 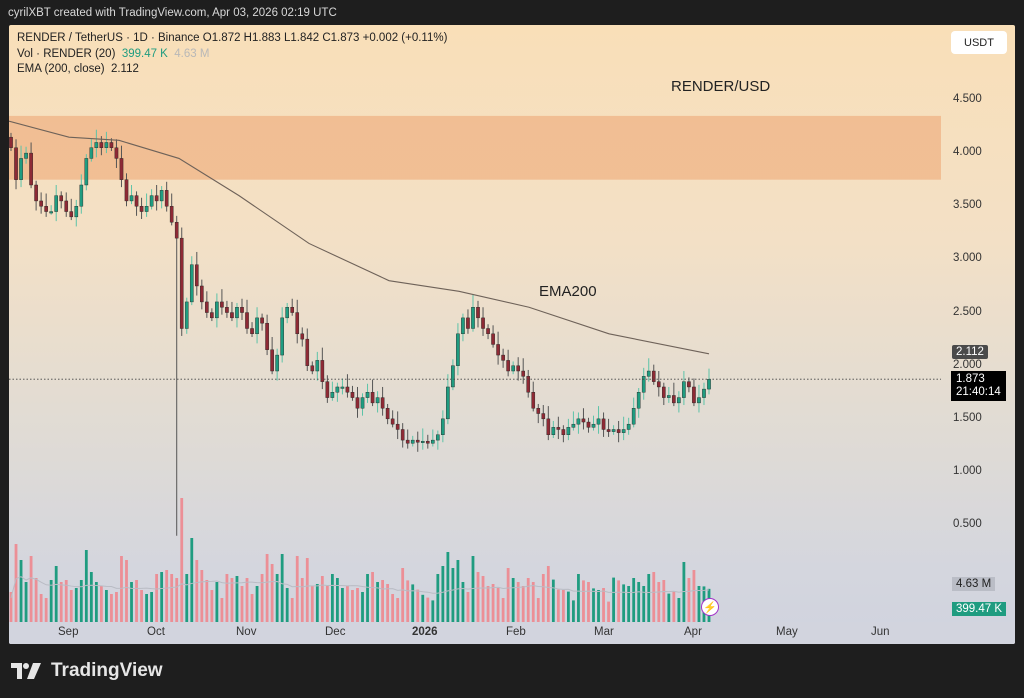 What do you see at coordinates (967, 152) in the screenshot?
I see `price-tick: 4.000` at bounding box center [967, 152].